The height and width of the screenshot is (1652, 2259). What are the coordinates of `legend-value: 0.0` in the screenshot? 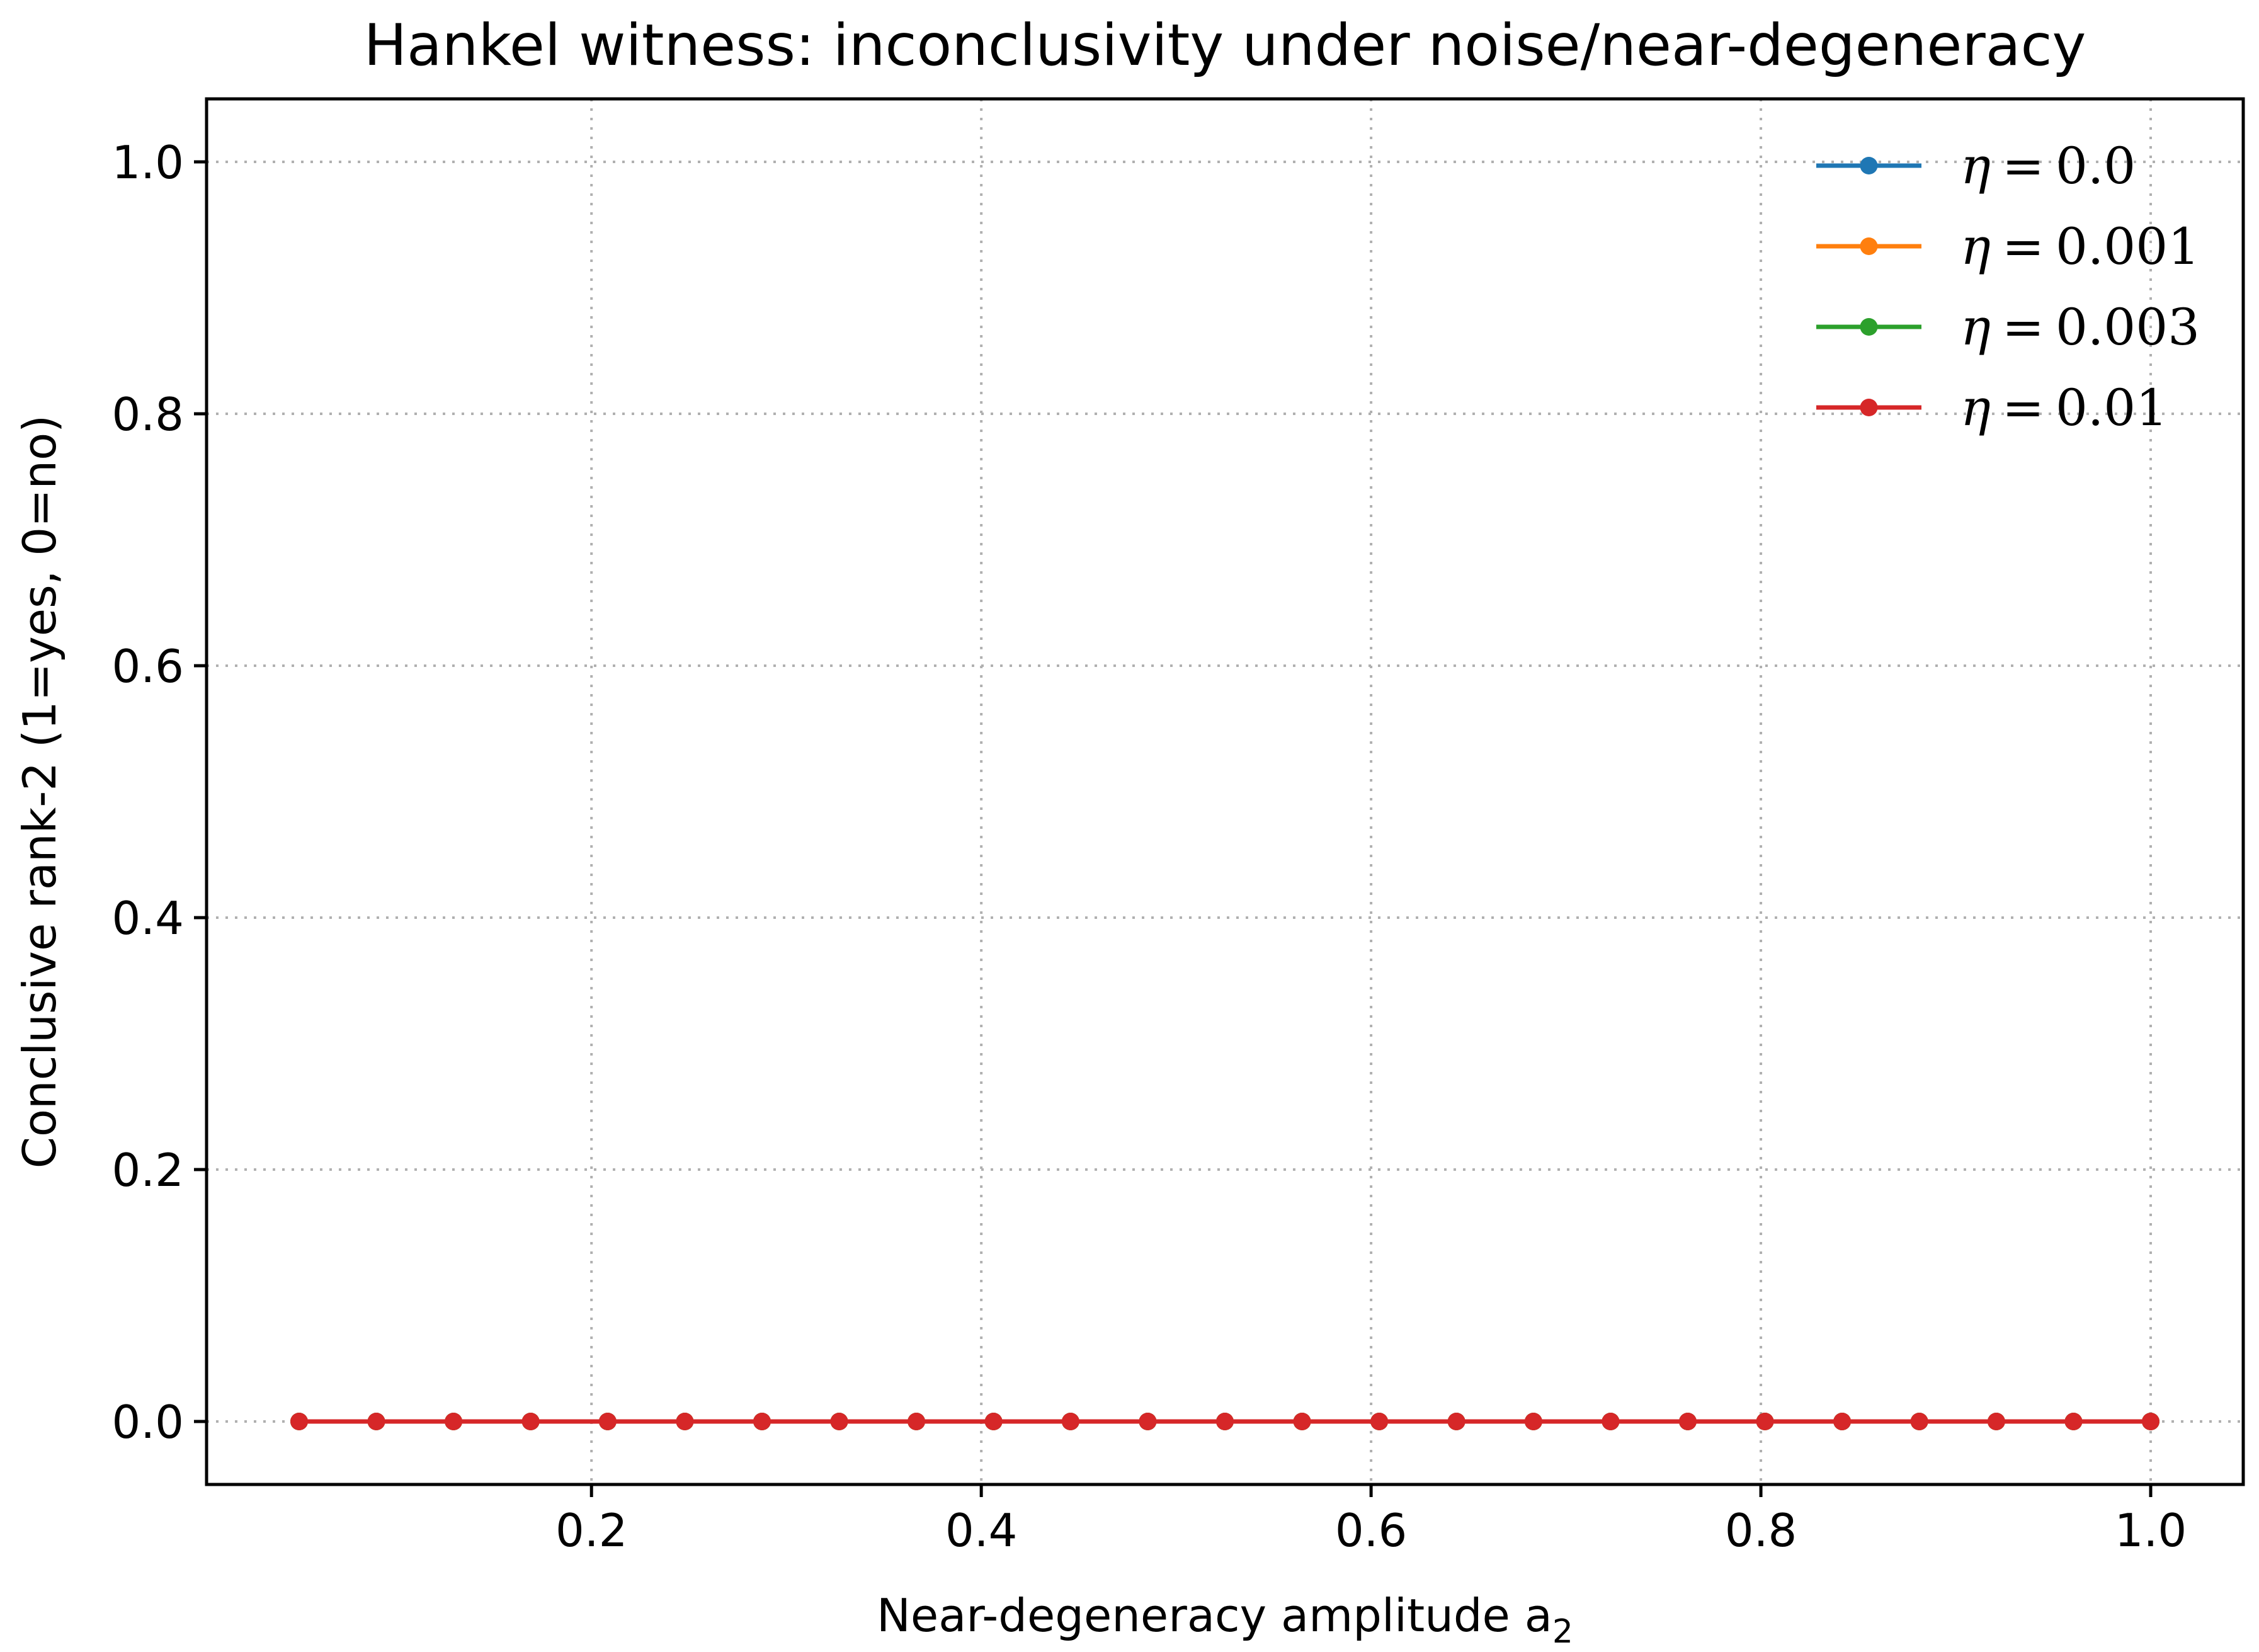 It's located at (2096, 166).